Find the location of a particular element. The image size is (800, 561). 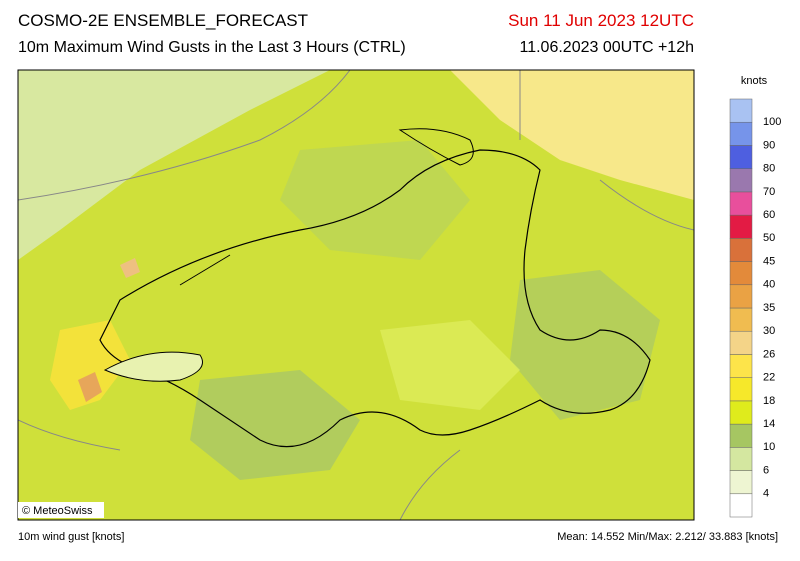

legend-label: 80 is located at coordinates (769, 169).